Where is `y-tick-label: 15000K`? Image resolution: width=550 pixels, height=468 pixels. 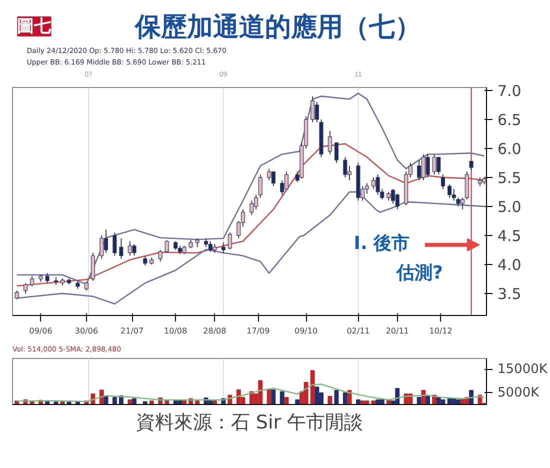
y-tick-label: 15000K is located at coordinates (523, 370).